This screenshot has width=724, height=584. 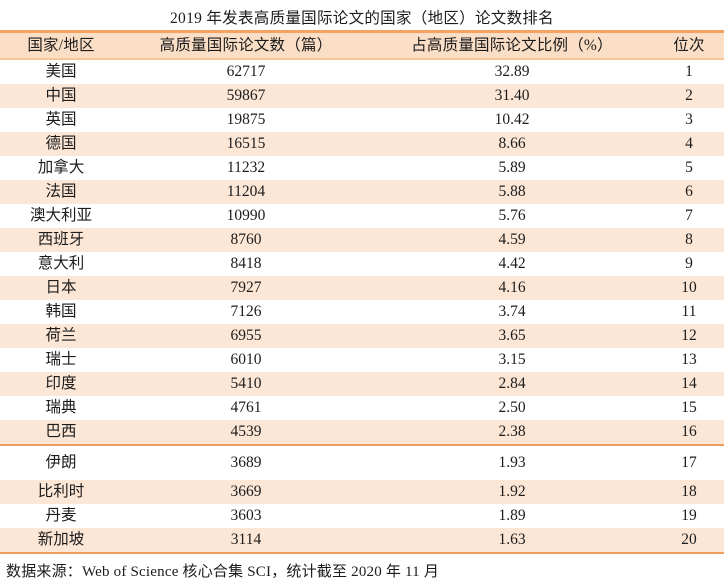 What do you see at coordinates (246, 240) in the screenshot?
I see `papers-cell: 8760` at bounding box center [246, 240].